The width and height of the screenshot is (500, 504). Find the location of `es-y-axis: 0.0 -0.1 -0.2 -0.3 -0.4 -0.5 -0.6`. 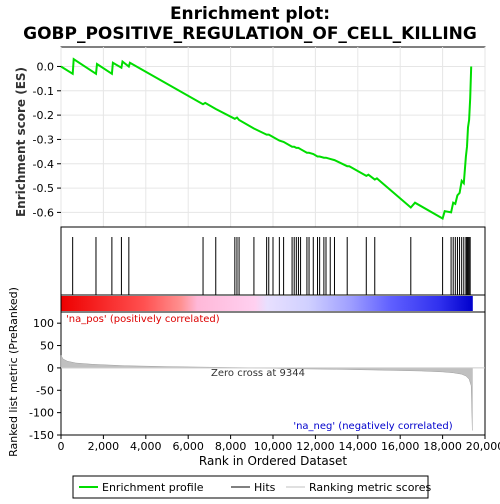

es-y-axis: 0.0 -0.1 -0.2 -0.3 -0.4 -0.5 -0.6 is located at coordinates (47, 139).